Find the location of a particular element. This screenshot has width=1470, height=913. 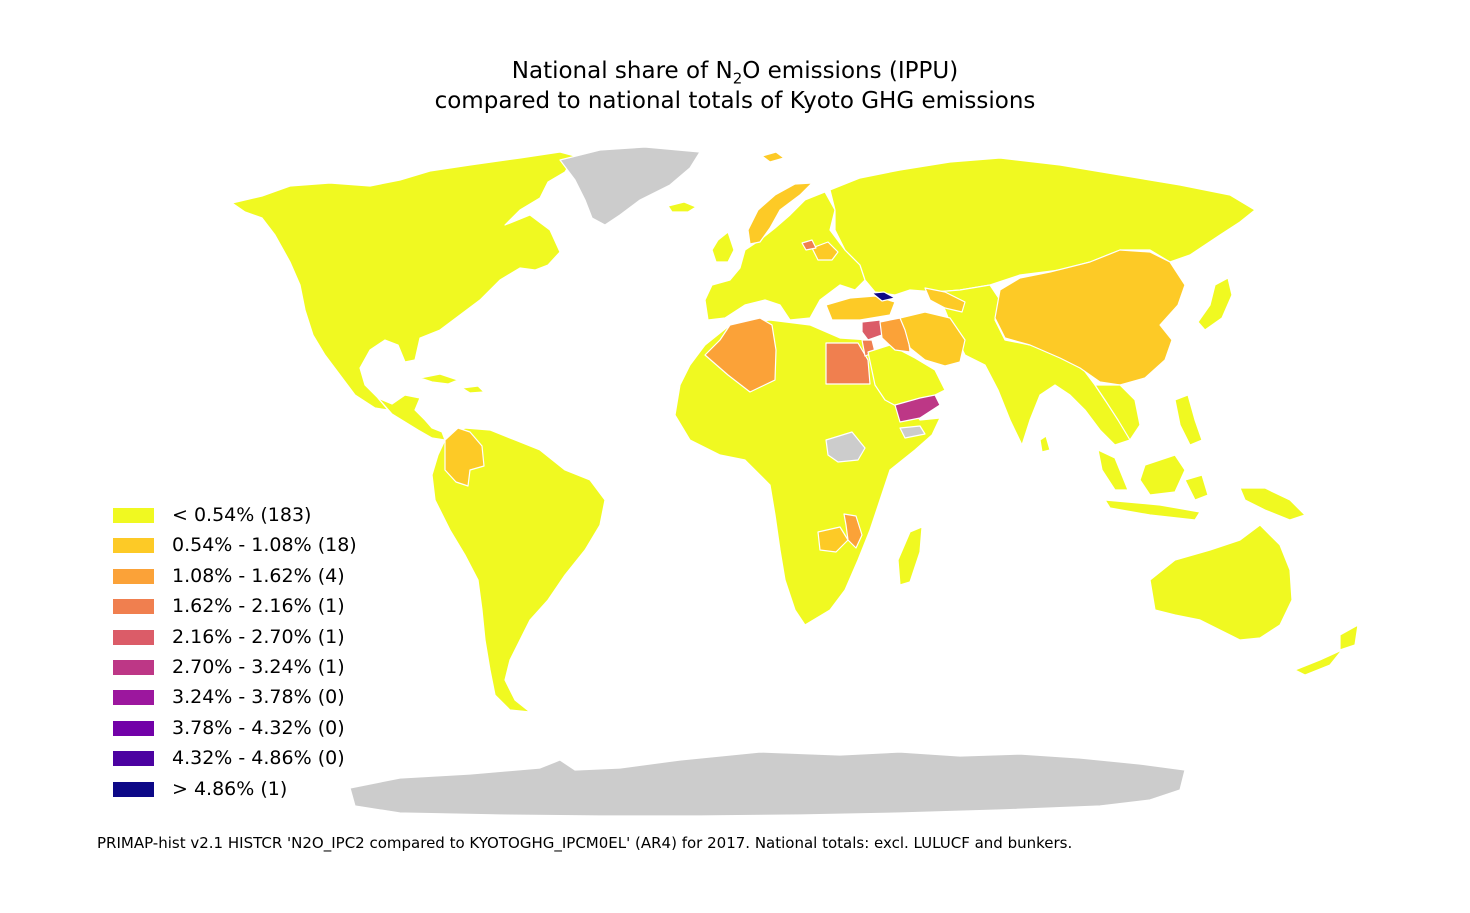

region-europe is located at coordinates (785, 256).